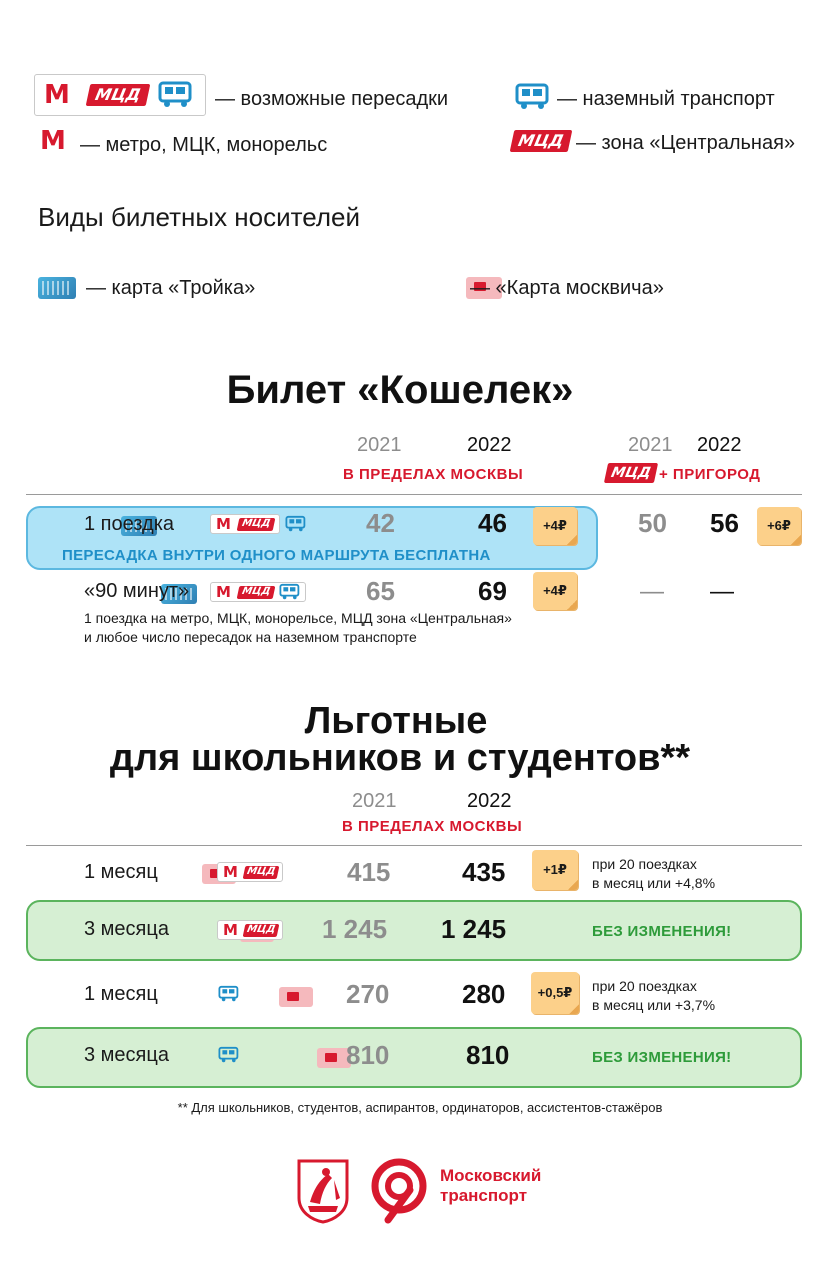 The height and width of the screenshot is (1280, 840). Describe the element at coordinates (474, 929) in the screenshot. I see `price-2022: 1 245` at that location.